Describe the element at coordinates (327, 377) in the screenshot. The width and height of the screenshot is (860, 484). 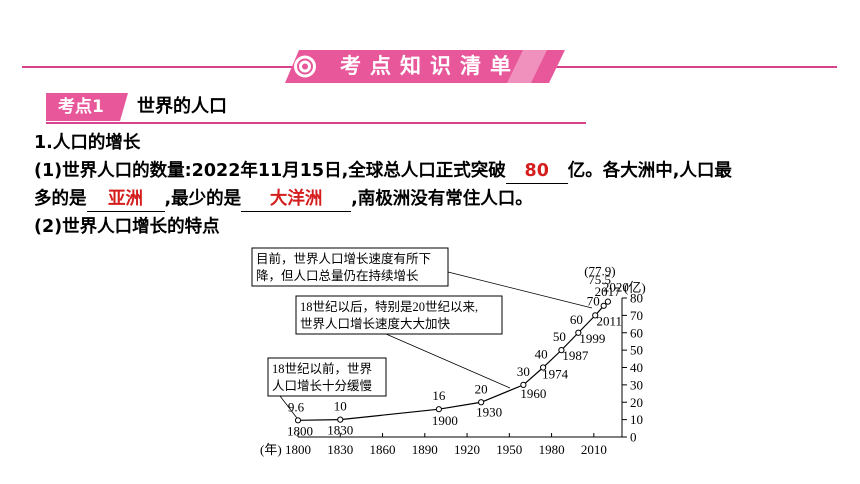
I see `annotation-box-early` at that location.